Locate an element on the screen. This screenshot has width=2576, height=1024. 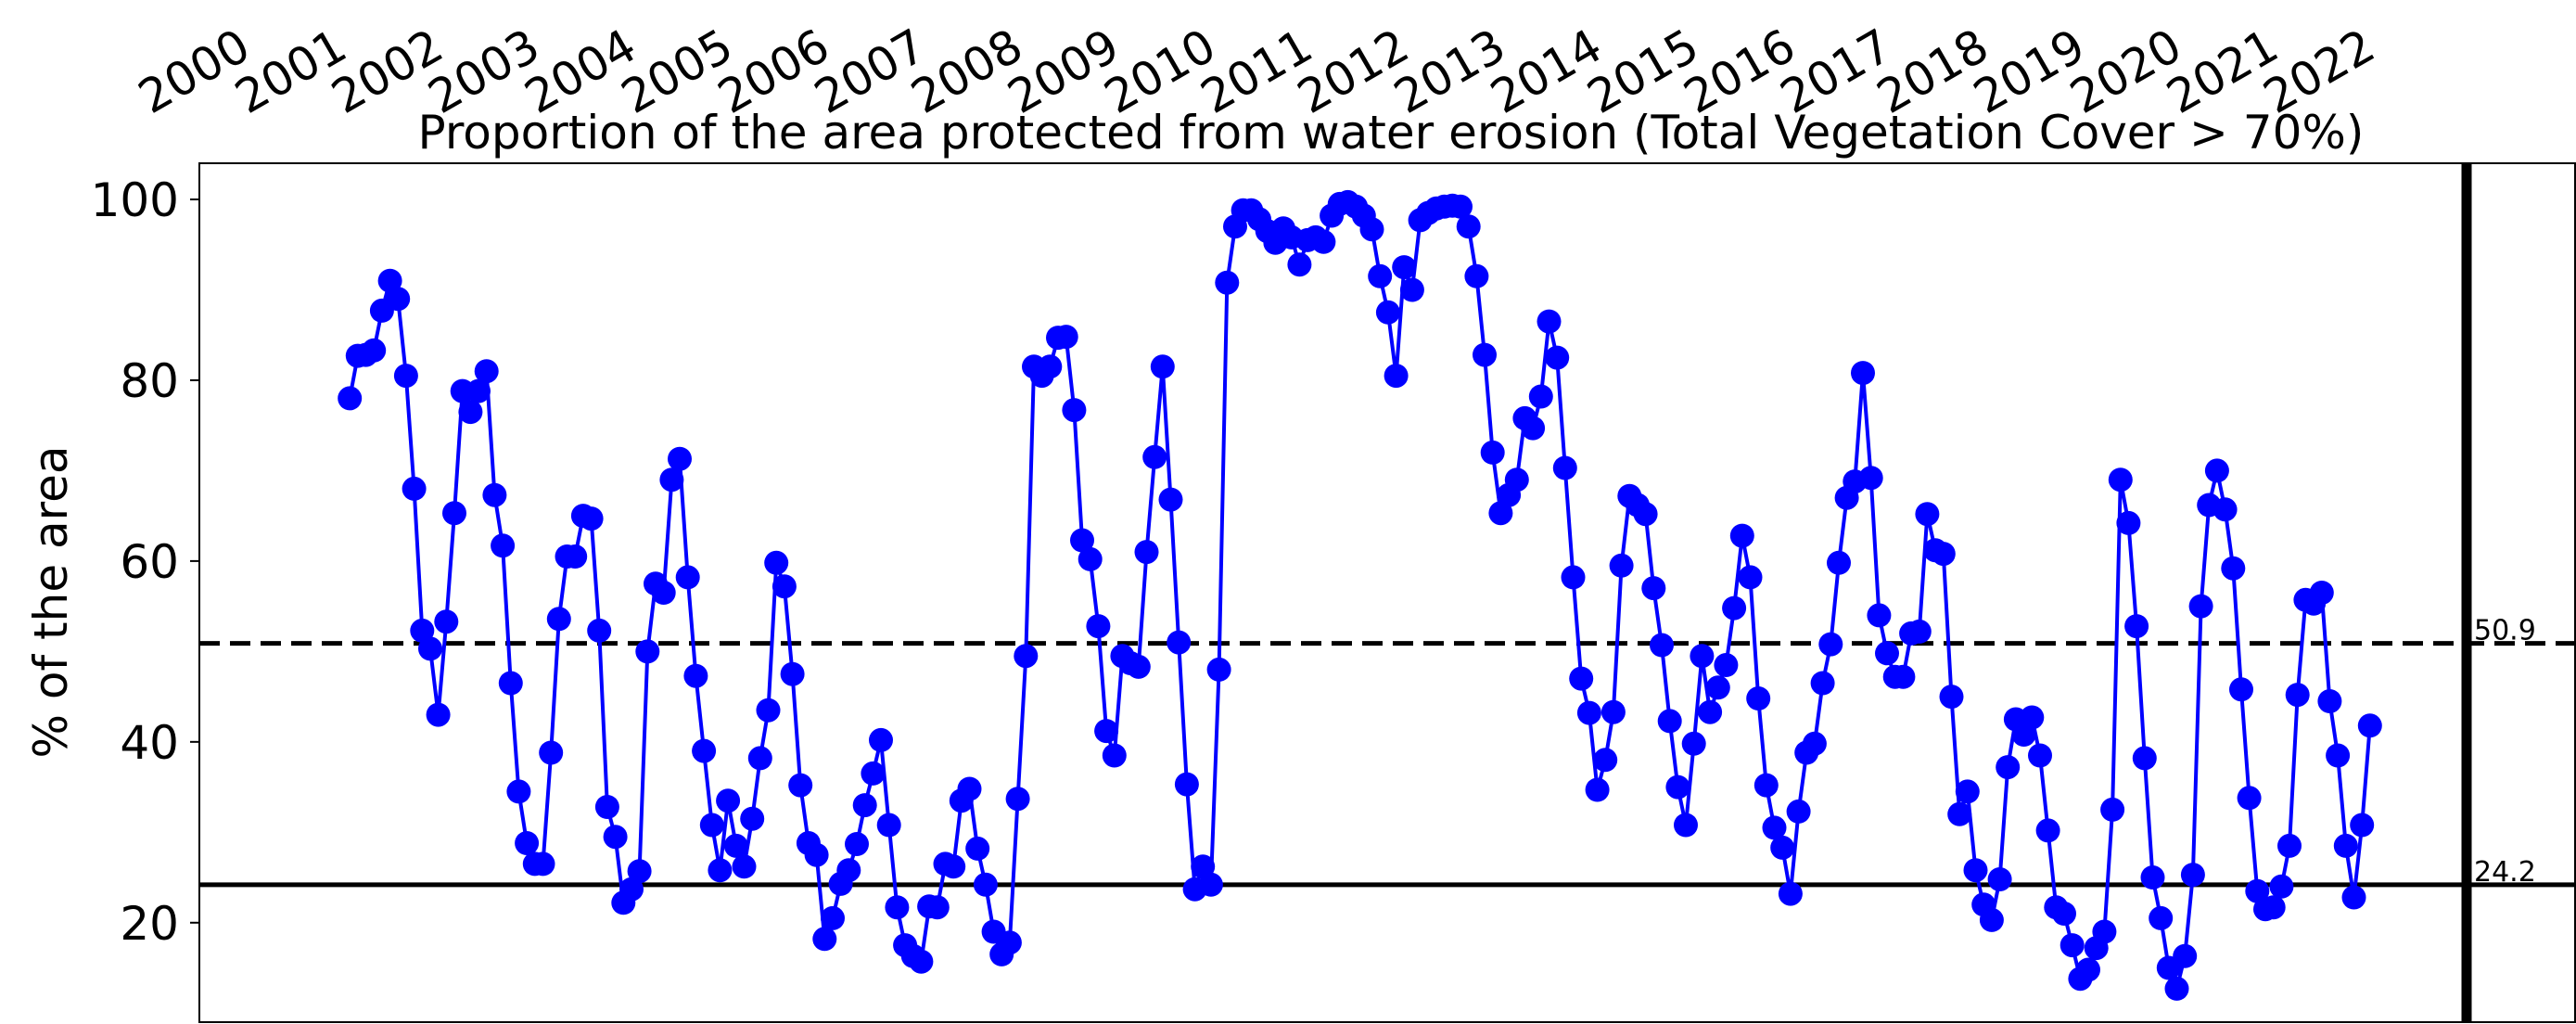
reference-line-labels: 50.9 24.2 is located at coordinates (2505, 752).